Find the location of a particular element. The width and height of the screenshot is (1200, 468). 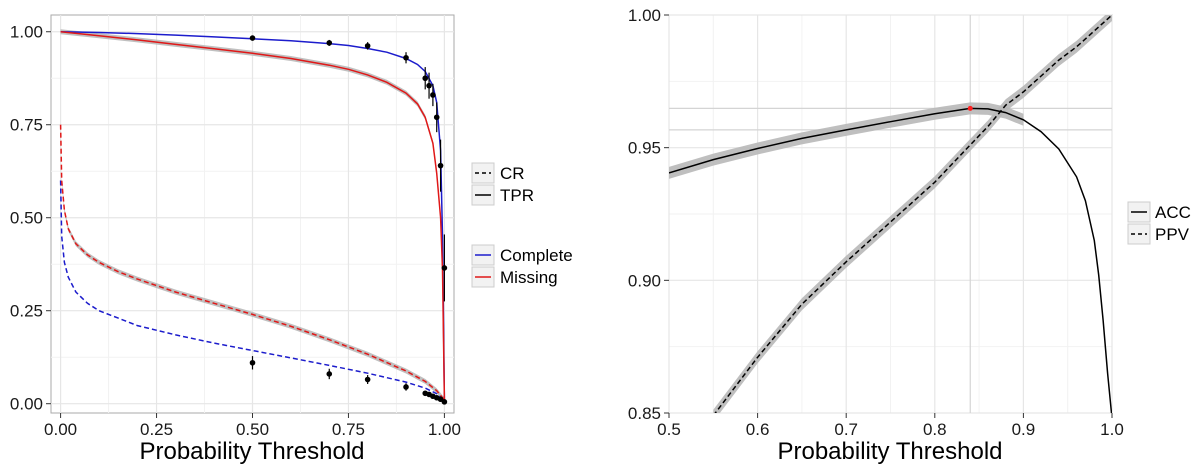

right-optimum-marker is located at coordinates (970, 108).